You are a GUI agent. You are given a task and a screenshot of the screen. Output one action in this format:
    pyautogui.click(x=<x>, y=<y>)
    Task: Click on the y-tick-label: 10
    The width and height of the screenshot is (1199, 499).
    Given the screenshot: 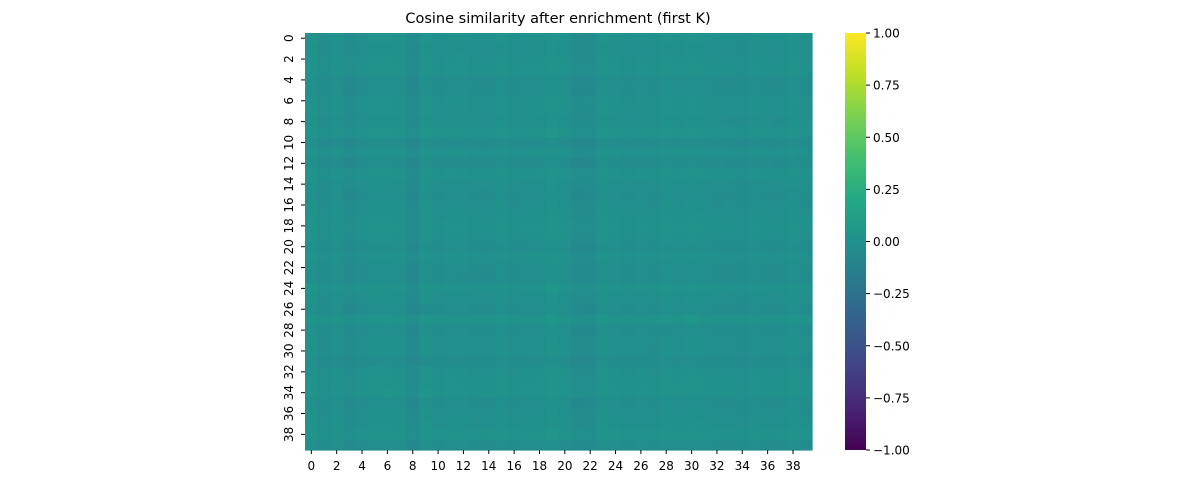 What is the action you would take?
    pyautogui.click(x=289, y=142)
    